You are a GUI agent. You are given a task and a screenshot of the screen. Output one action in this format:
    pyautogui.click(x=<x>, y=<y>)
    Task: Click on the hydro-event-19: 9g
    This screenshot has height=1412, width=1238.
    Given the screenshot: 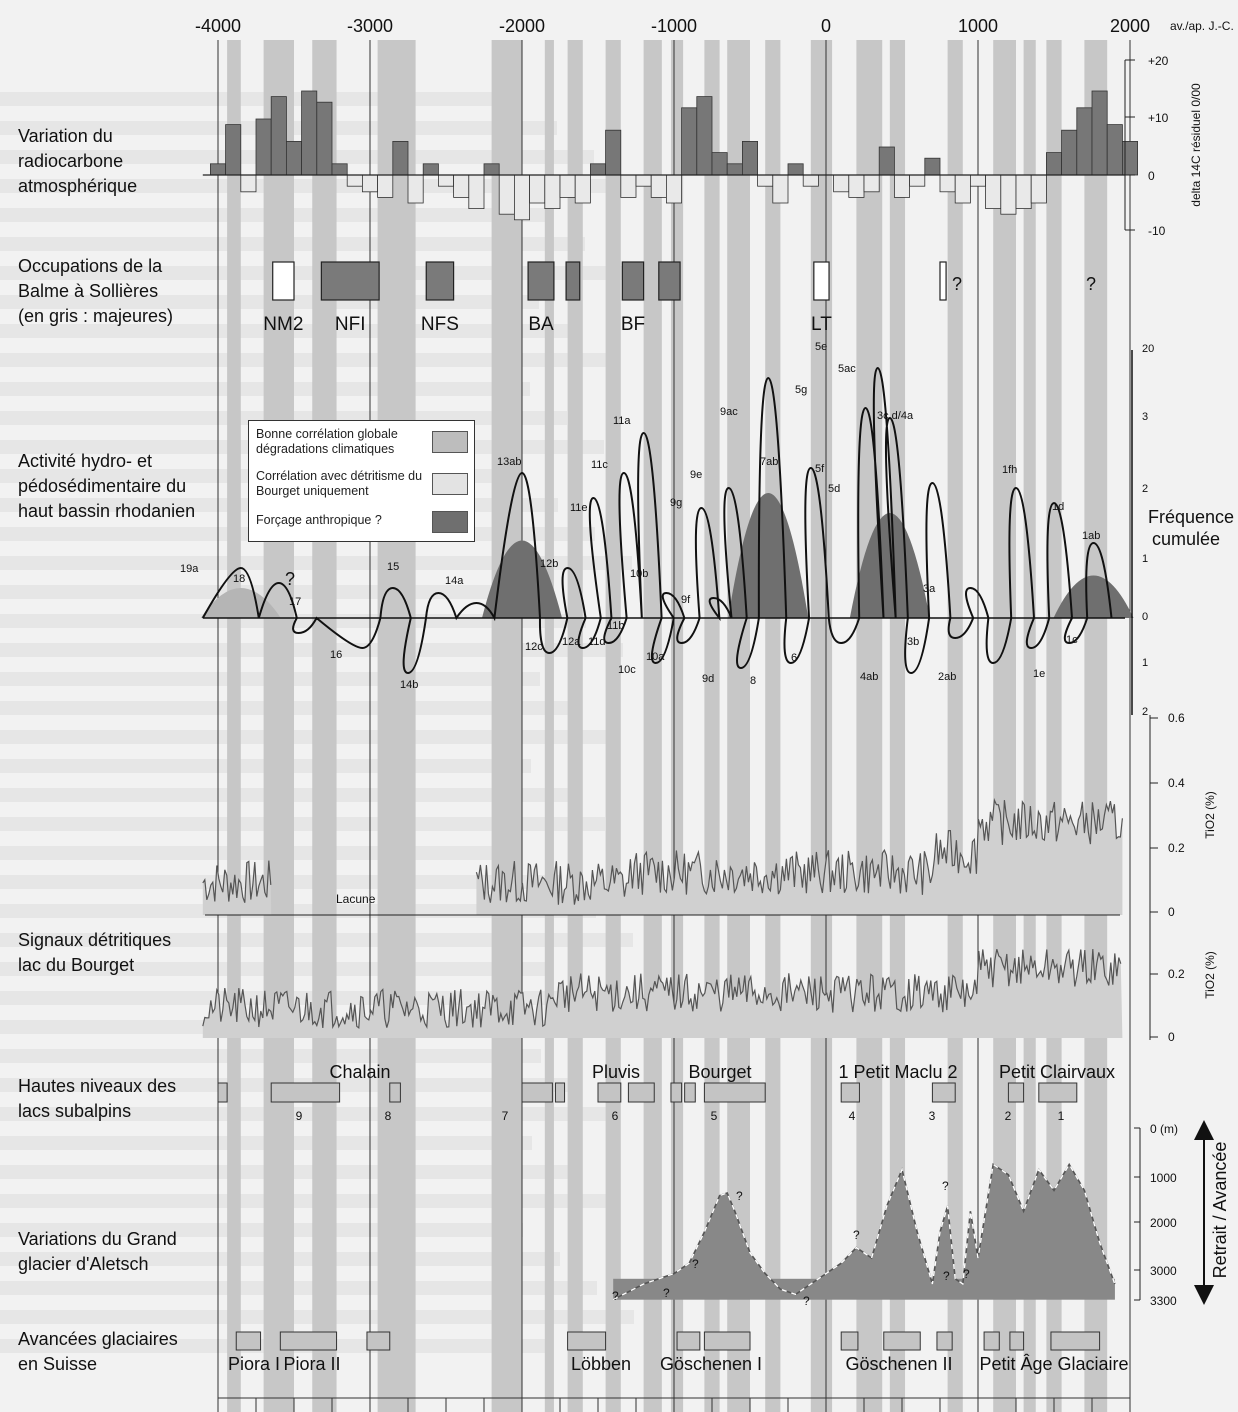 What is the action you would take?
    pyautogui.click(x=676, y=503)
    